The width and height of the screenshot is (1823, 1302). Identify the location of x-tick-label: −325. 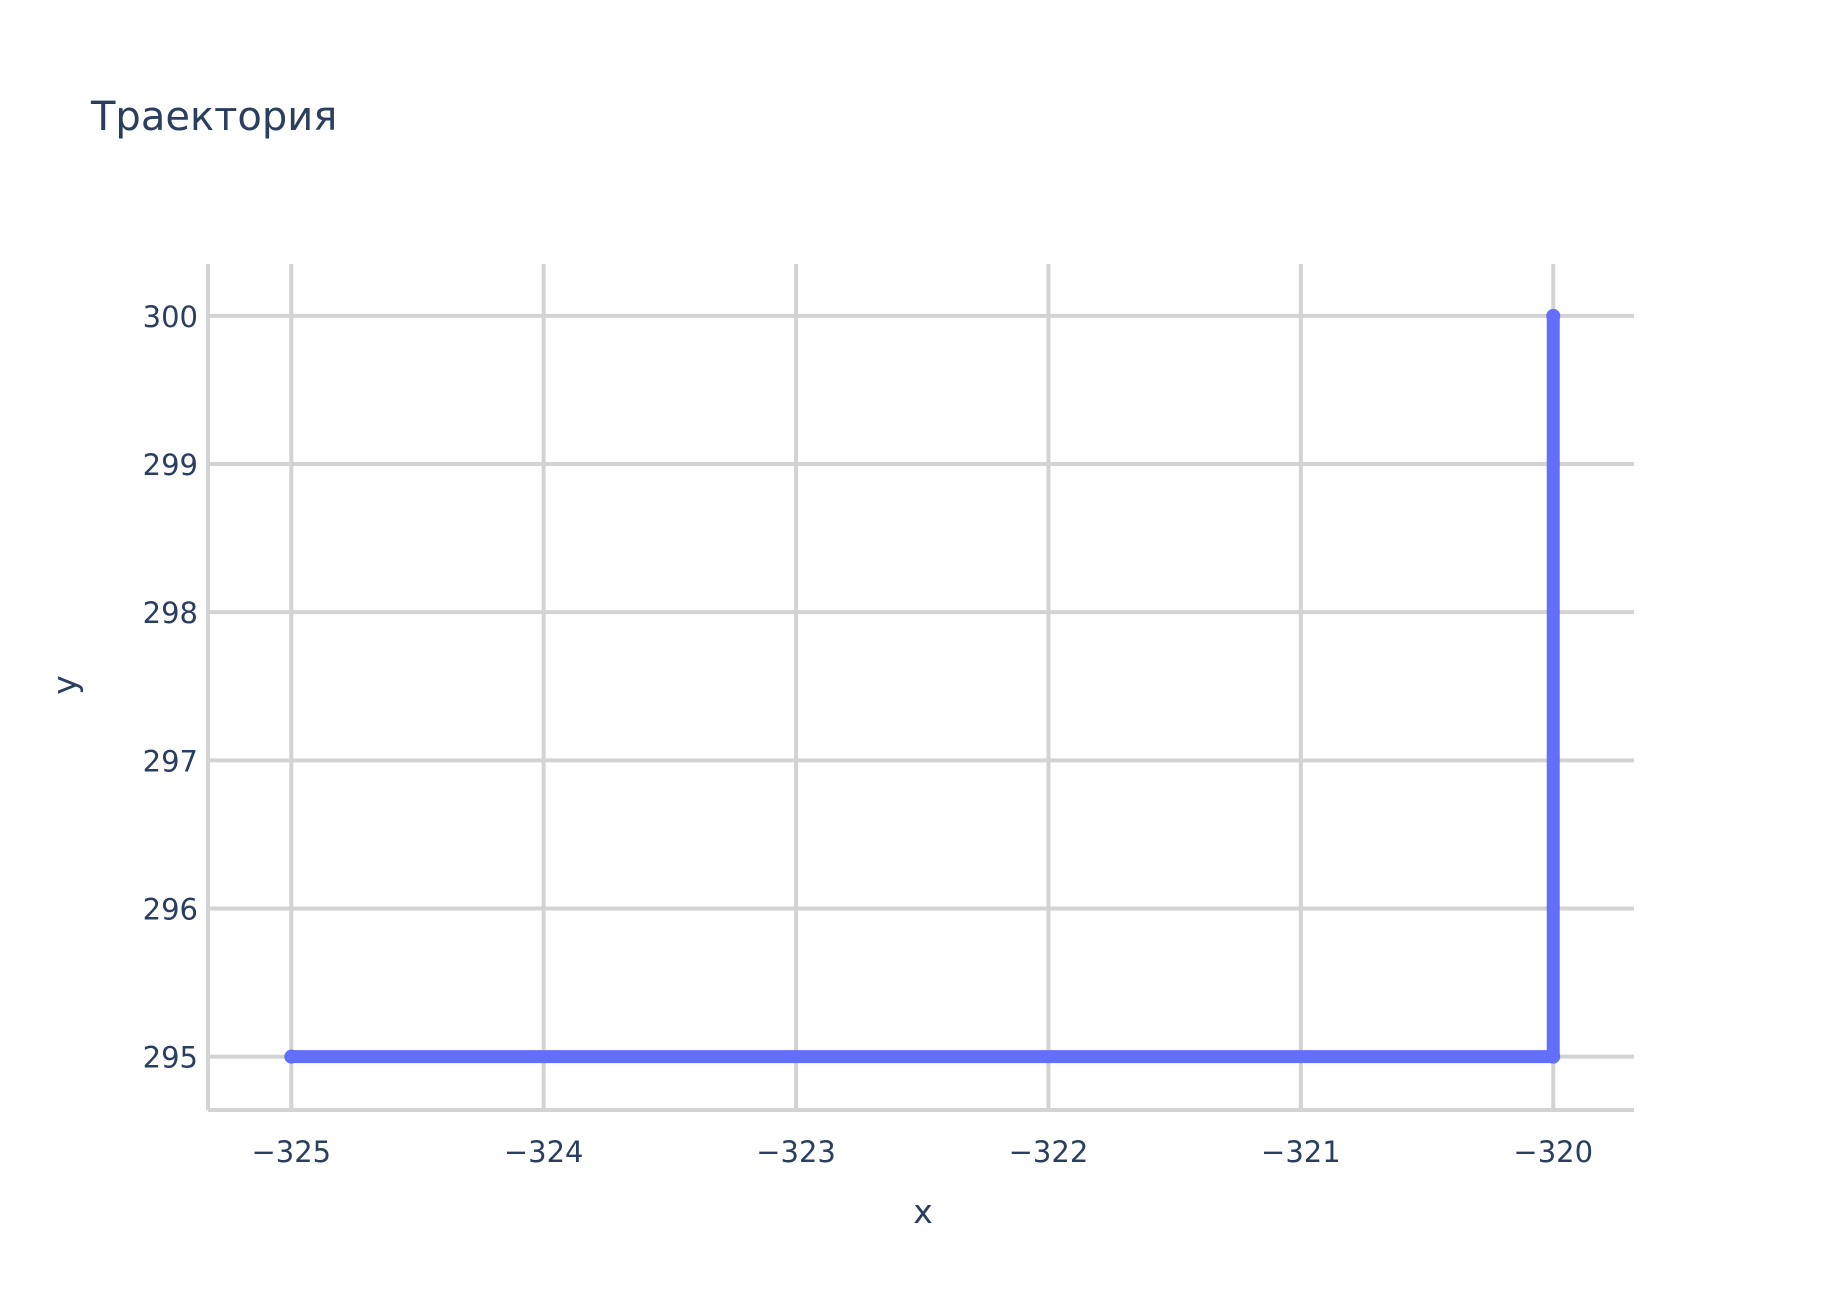
(291, 1152).